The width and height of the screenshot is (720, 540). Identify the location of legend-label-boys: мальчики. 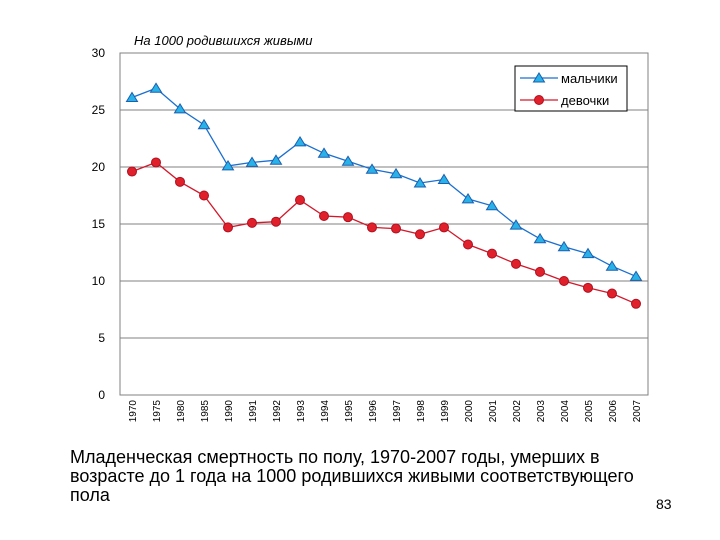
(589, 78).